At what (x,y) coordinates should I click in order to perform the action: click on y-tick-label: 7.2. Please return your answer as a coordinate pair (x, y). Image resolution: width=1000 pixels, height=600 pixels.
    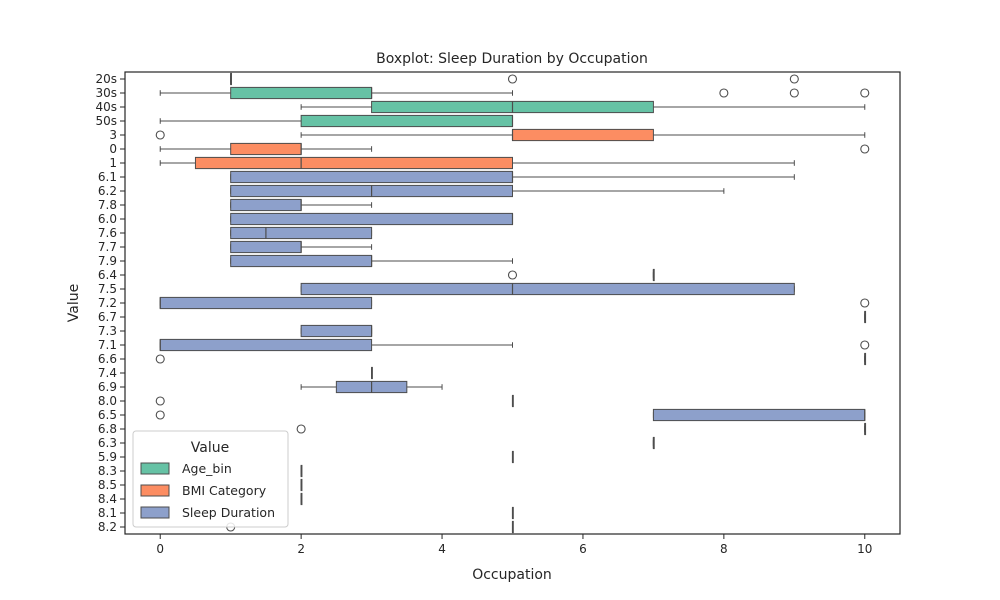
    Looking at the image, I should click on (107, 303).